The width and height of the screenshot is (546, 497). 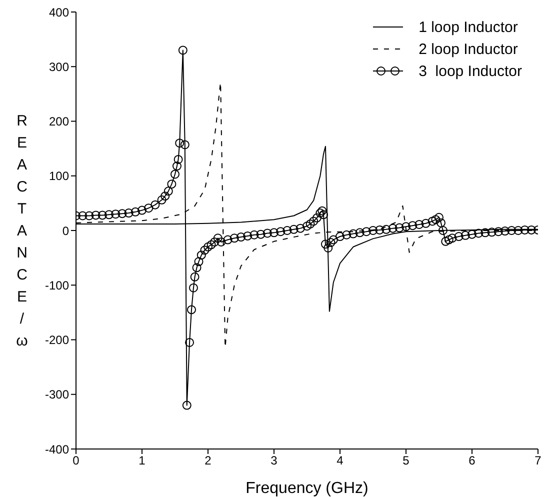 I want to click on y-tick-label: 400, so click(x=59, y=12).